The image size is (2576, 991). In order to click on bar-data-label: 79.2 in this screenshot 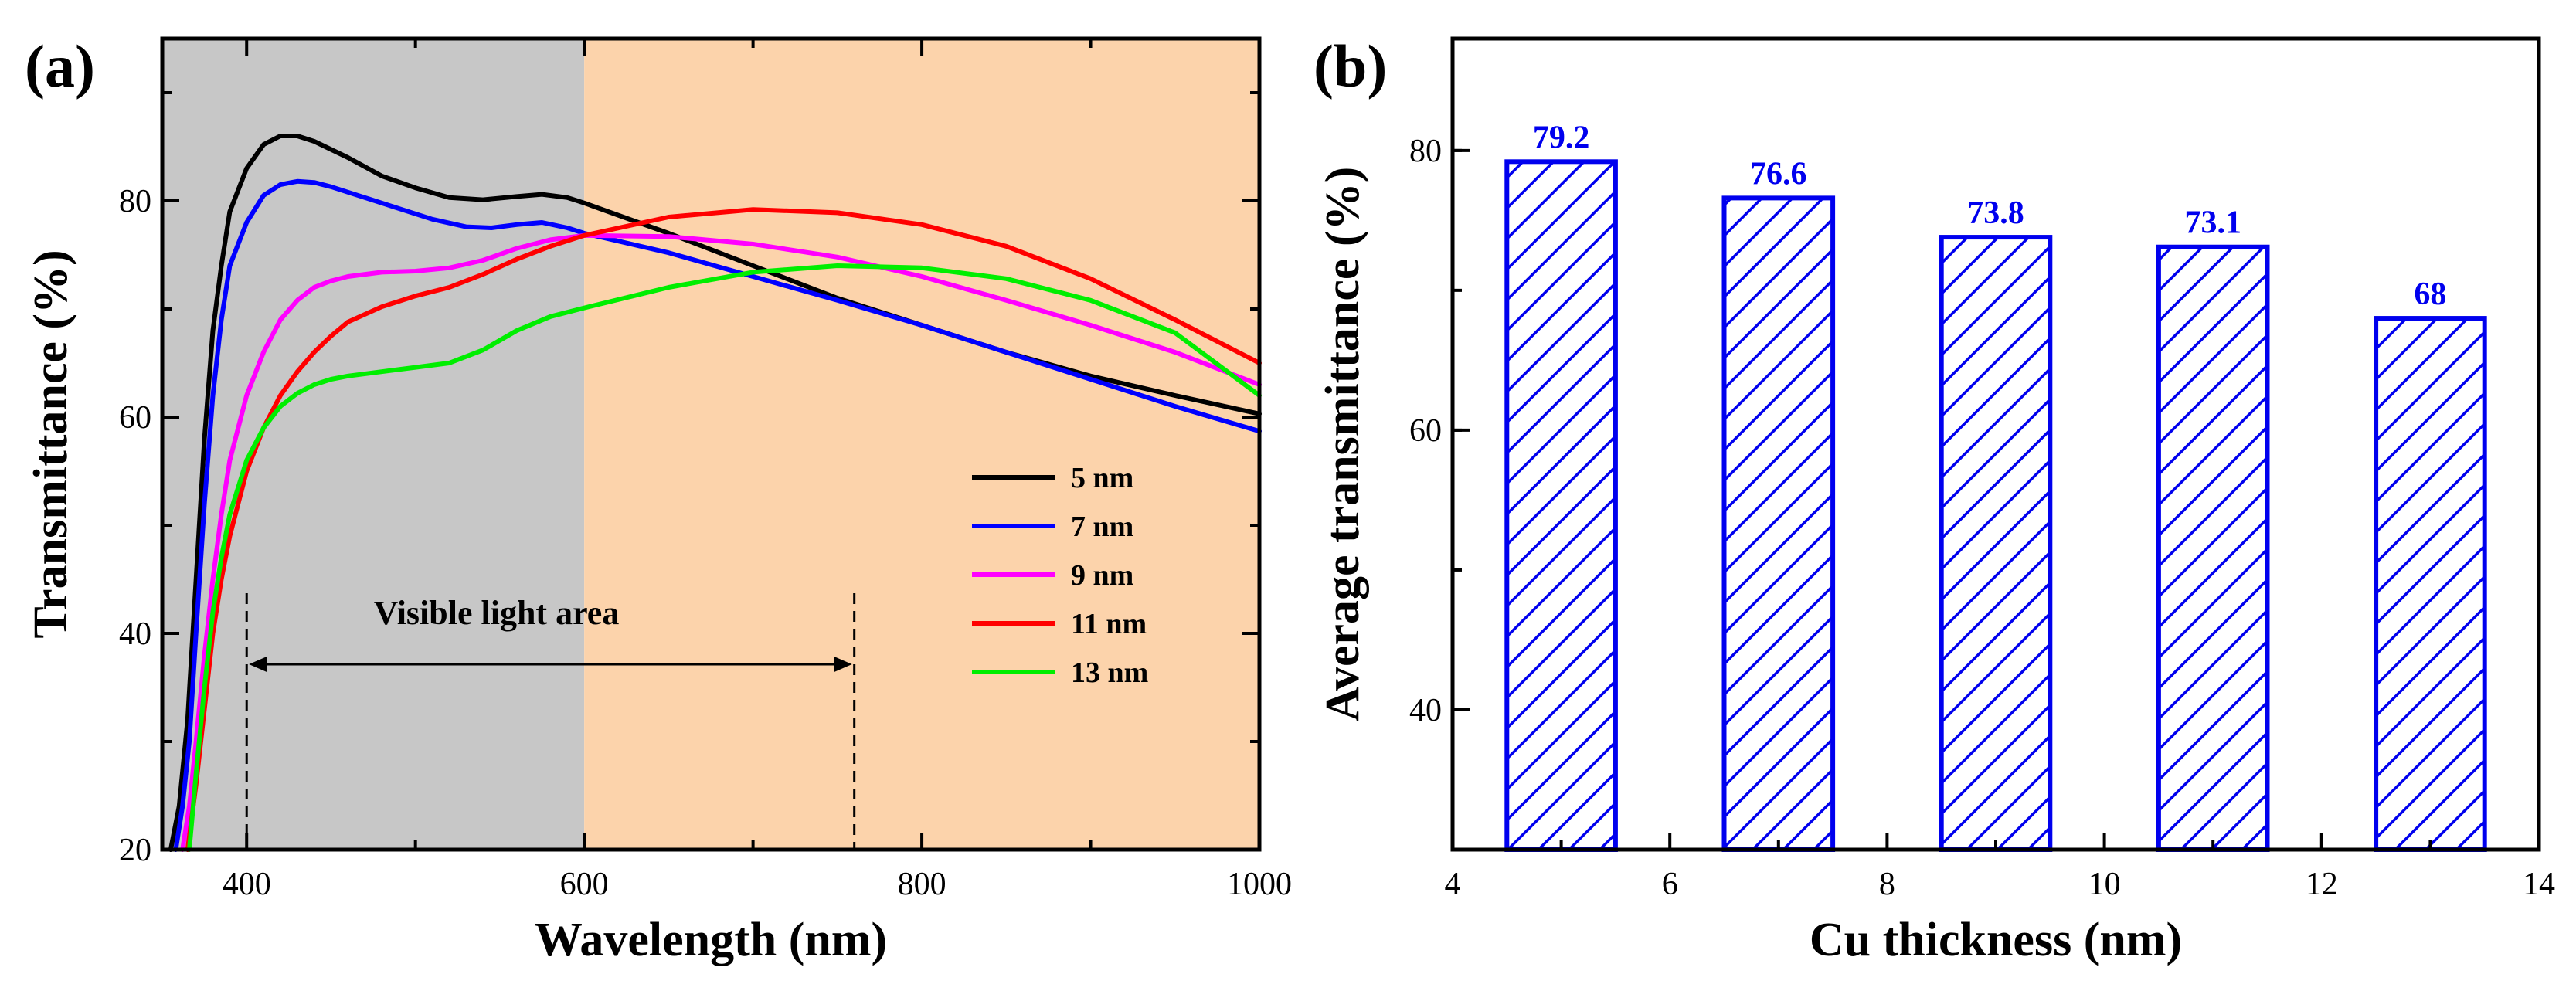, I will do `click(1561, 137)`.